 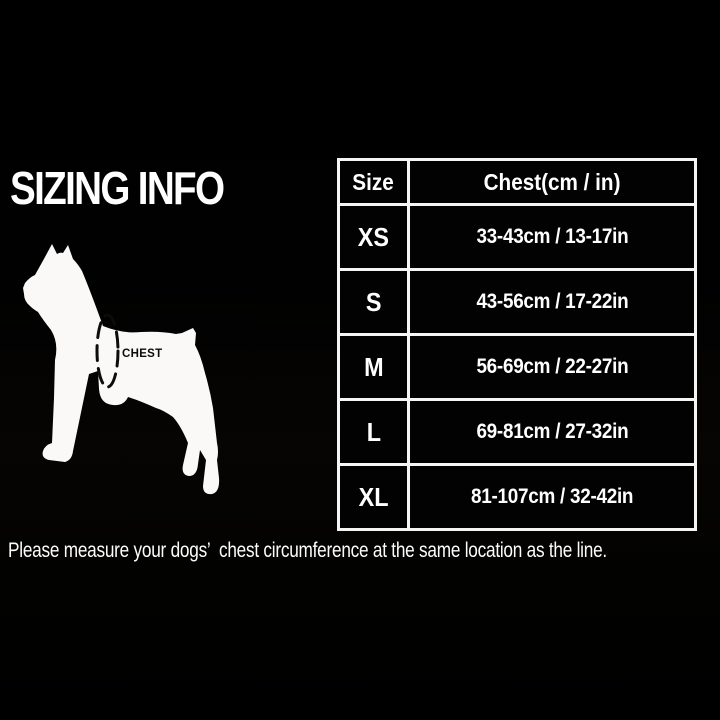 What do you see at coordinates (552, 497) in the screenshot?
I see `chest-cell: 81-107cm / 32-42in` at bounding box center [552, 497].